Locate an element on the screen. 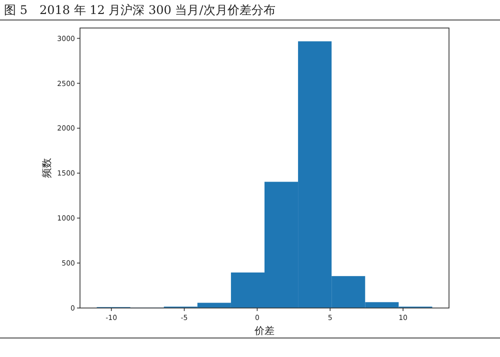 The width and height of the screenshot is (500, 357). x-axis-title: 价差 is located at coordinates (264, 331).